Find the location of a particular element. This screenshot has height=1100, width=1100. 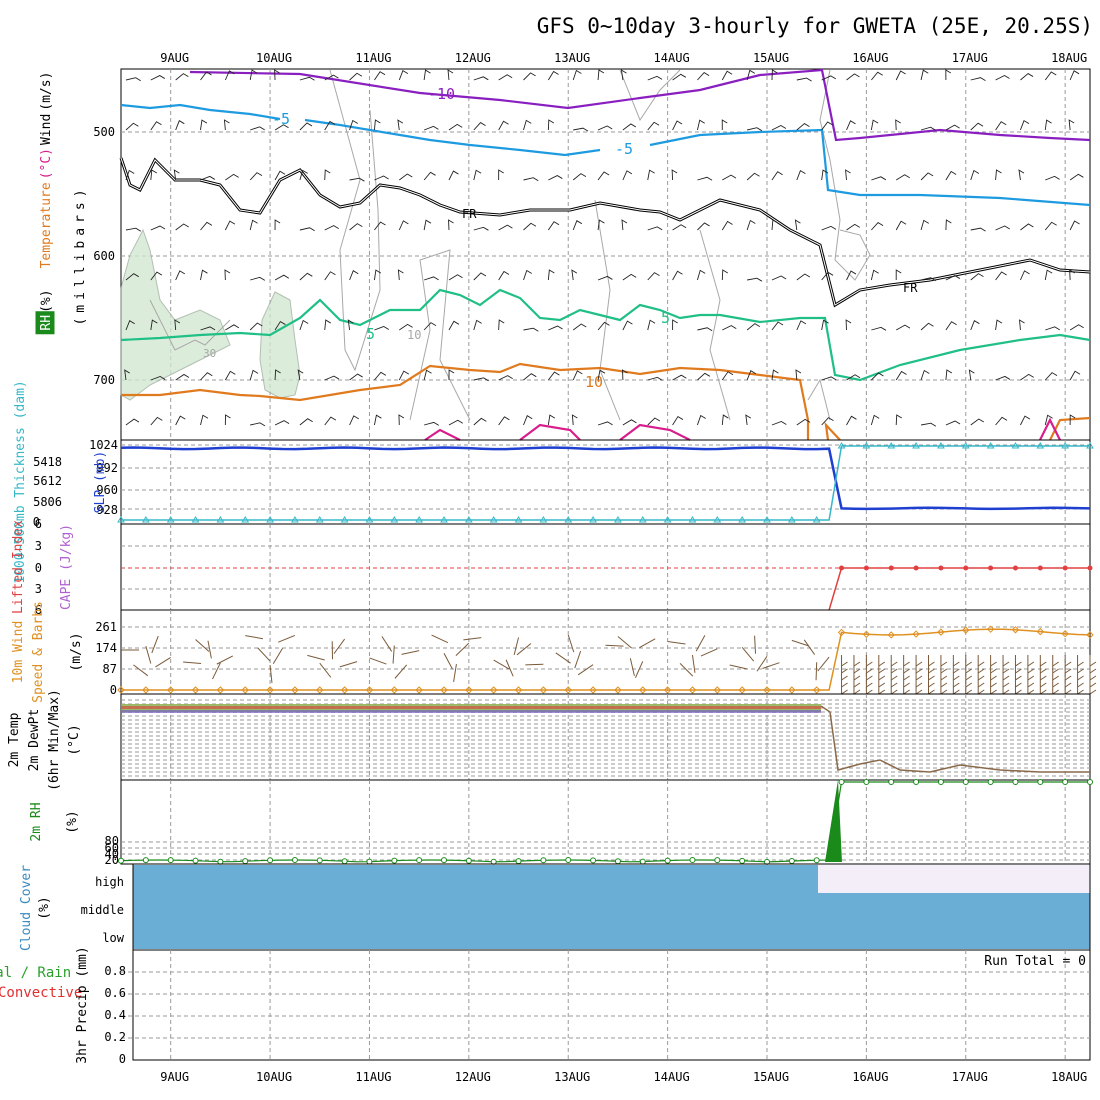

cape-frame is located at coordinates (605, 567).